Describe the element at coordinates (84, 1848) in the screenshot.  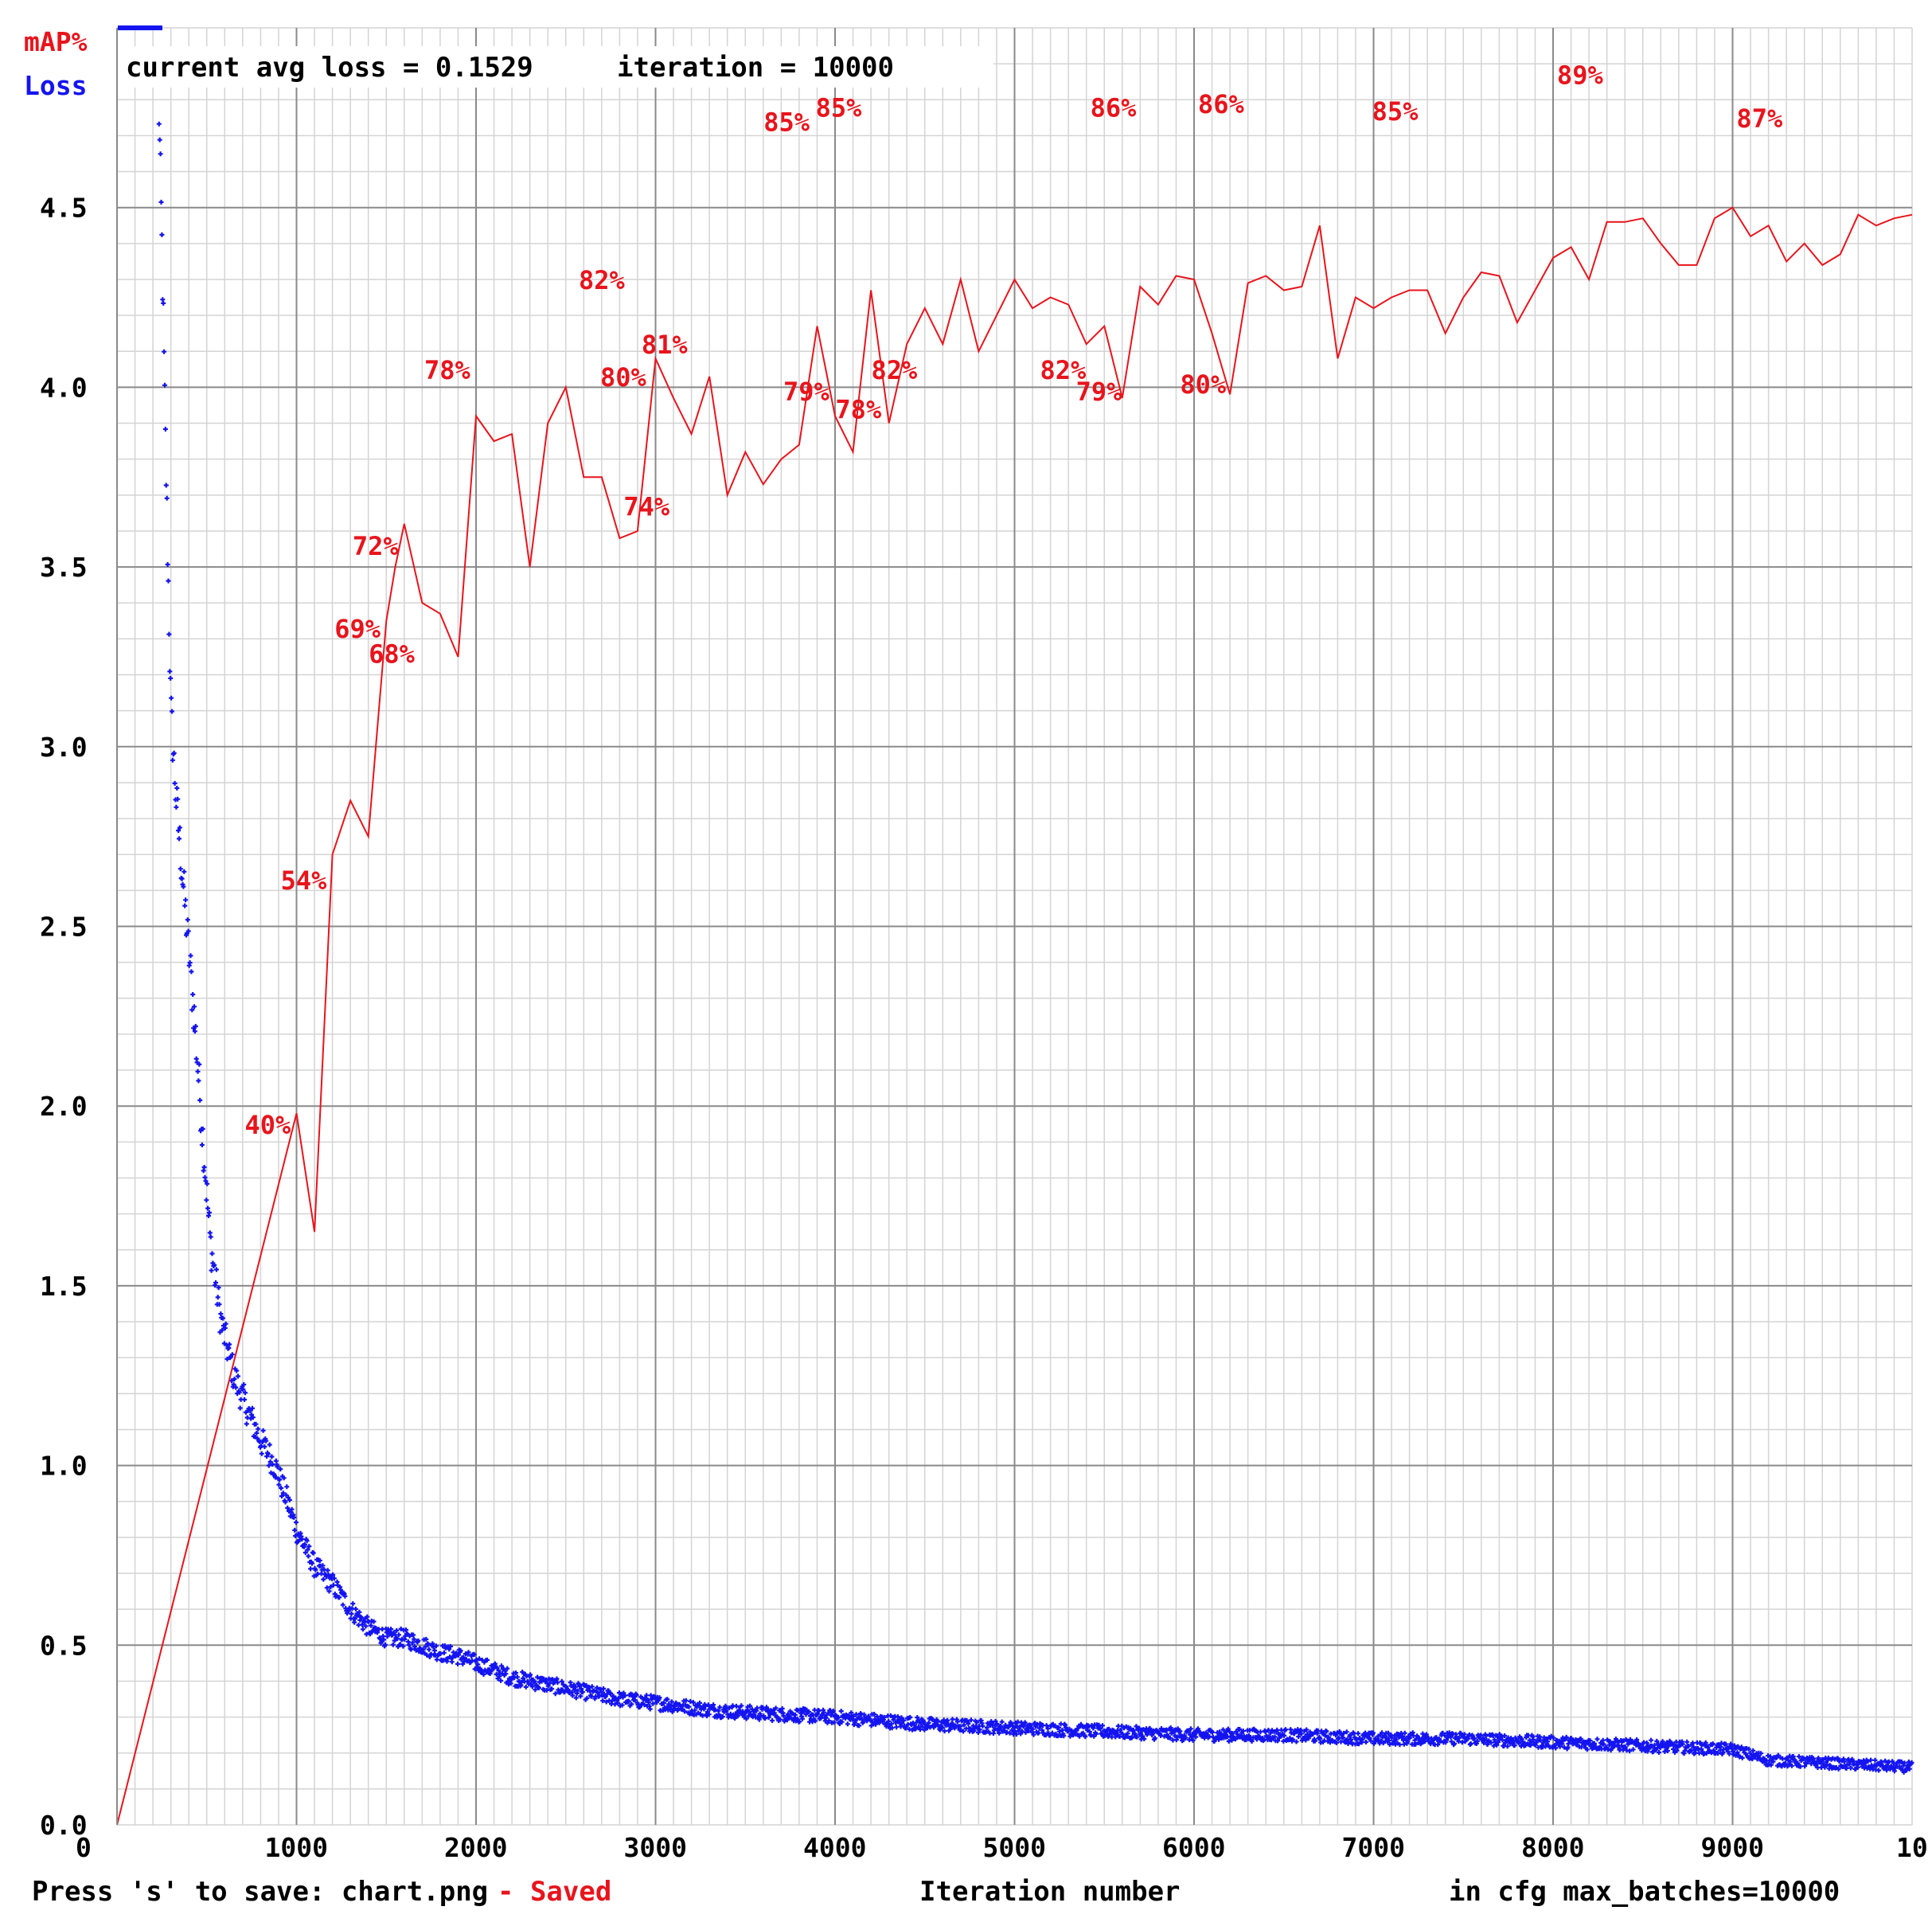
I see `x-tick-label: 0` at that location.